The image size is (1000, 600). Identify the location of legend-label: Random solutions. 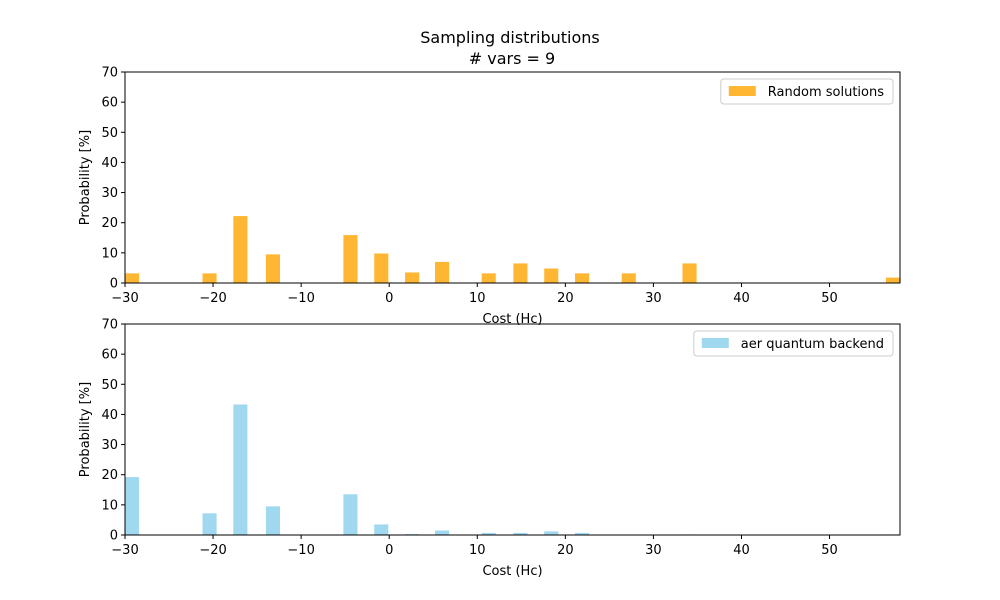
(826, 92).